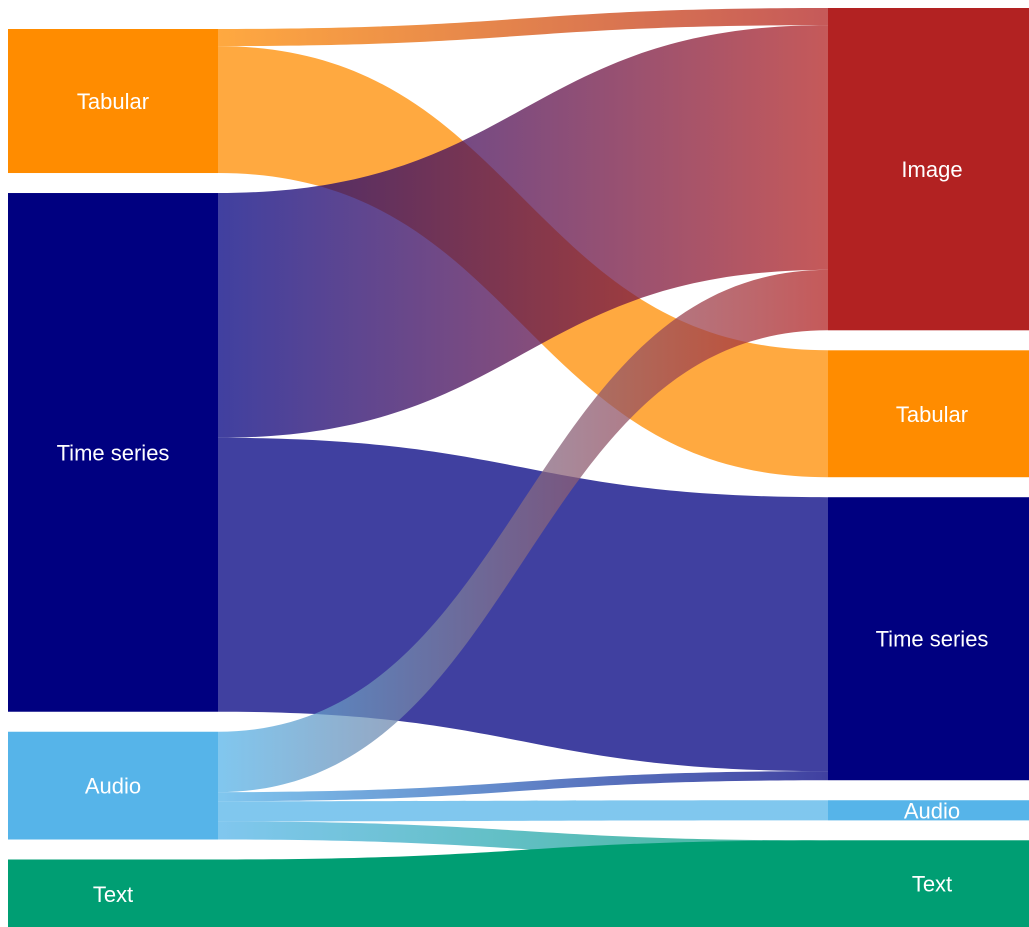 The width and height of the screenshot is (1029, 927). Describe the element at coordinates (932, 414) in the screenshot. I see `right-node-label-tabular: Tabular` at that location.